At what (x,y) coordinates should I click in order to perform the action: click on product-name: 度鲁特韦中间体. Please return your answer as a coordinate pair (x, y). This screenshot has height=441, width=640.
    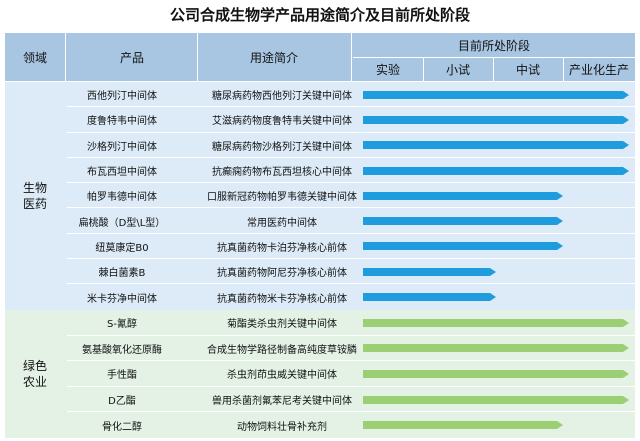
    Looking at the image, I should click on (122, 122).